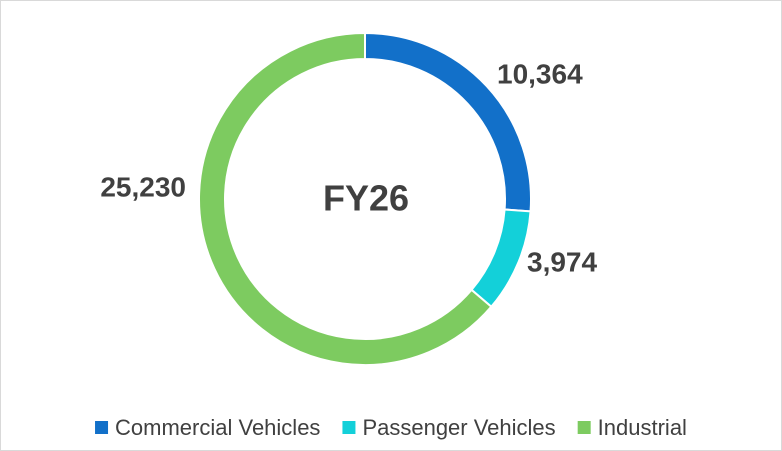 Image resolution: width=782 pixels, height=451 pixels. Describe the element at coordinates (540, 73) in the screenshot. I see `data-label: 10,364` at that location.